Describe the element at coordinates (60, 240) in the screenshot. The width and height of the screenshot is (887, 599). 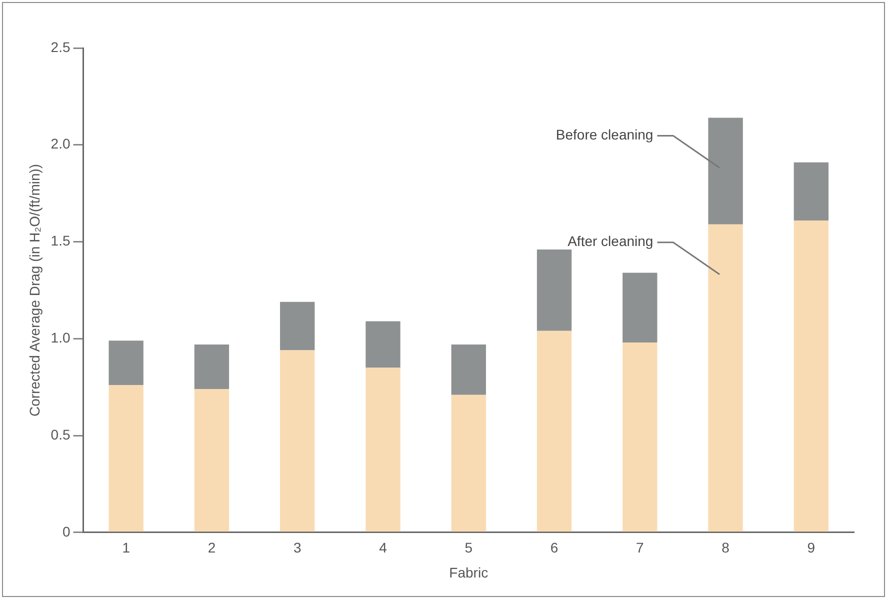
I see `y-tick-label: 1.5` at that location.